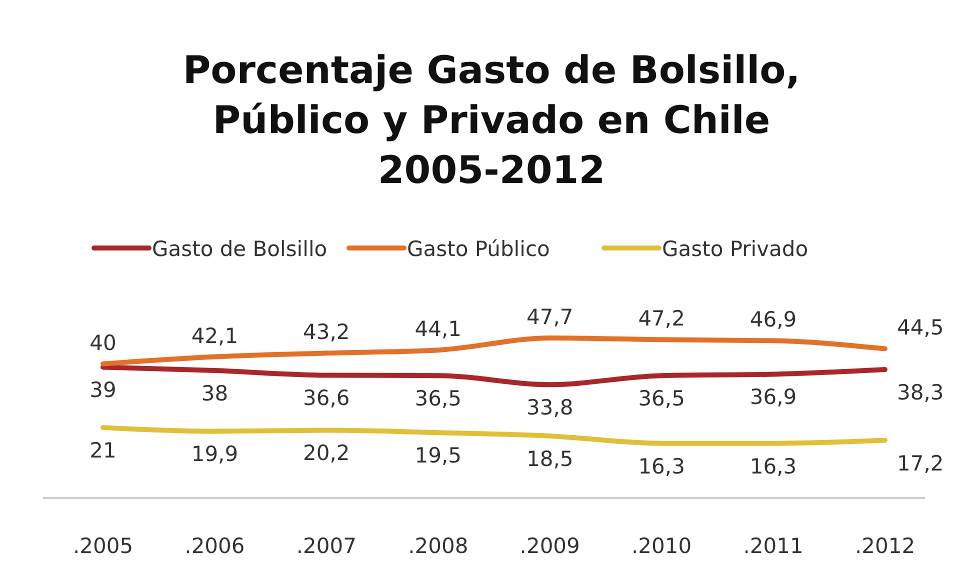 The image size is (953, 571). Describe the element at coordinates (550, 408) in the screenshot. I see `data-label: 33,8` at that location.